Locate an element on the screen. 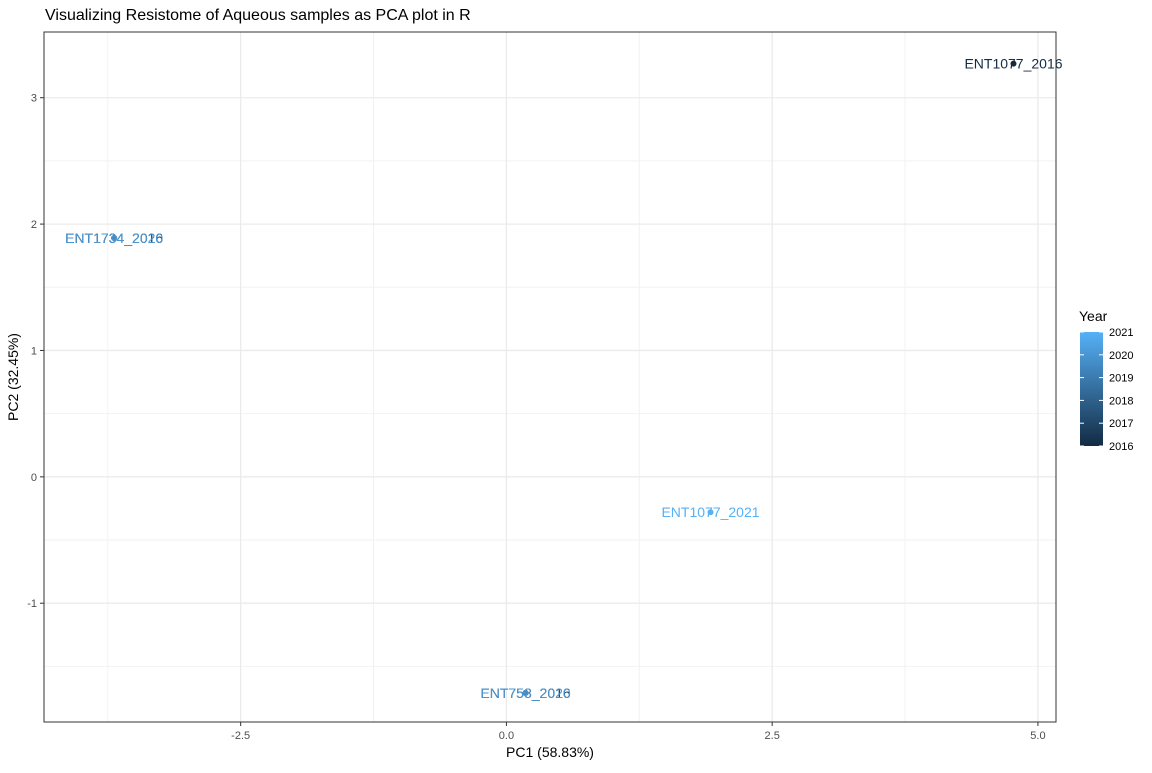  legend: Year 2021 2020 2019 2018 2017 2016 is located at coordinates (1106, 380).